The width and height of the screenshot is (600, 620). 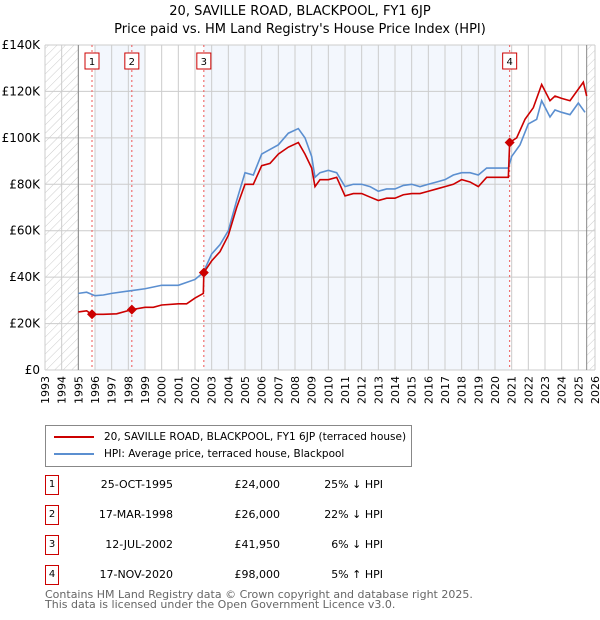 What do you see at coordinates (212, 390) in the screenshot?
I see `x-tick-label: 2003` at bounding box center [212, 390].